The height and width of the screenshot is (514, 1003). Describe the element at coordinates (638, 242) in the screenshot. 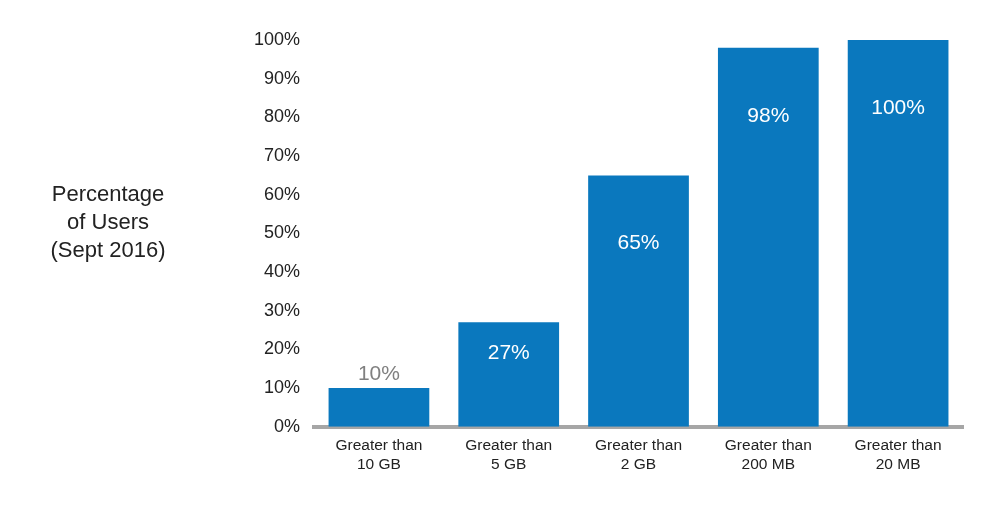

I see `data-label: 65%` at that location.